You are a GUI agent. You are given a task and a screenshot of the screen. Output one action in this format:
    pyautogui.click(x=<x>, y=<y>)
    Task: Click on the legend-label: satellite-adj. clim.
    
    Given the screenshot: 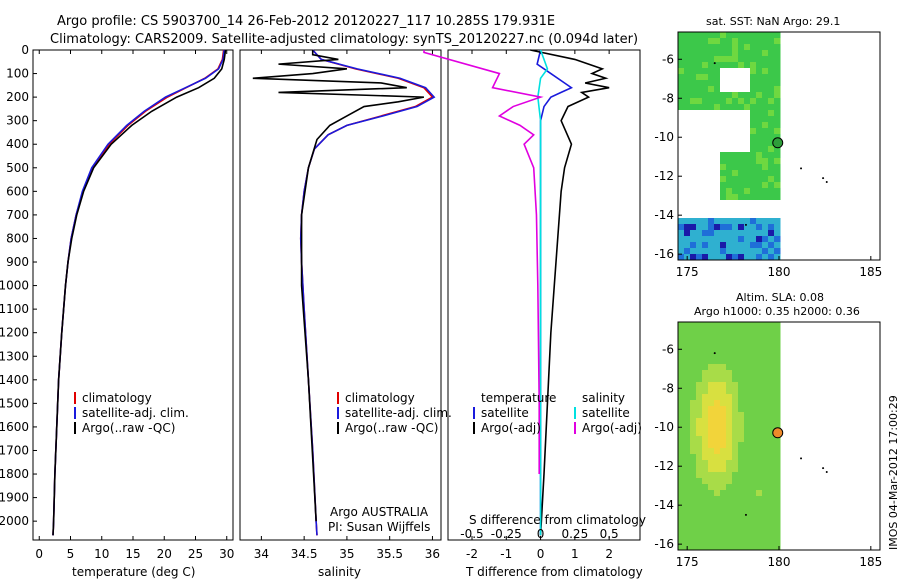 What is the action you would take?
    pyautogui.click(x=135, y=413)
    